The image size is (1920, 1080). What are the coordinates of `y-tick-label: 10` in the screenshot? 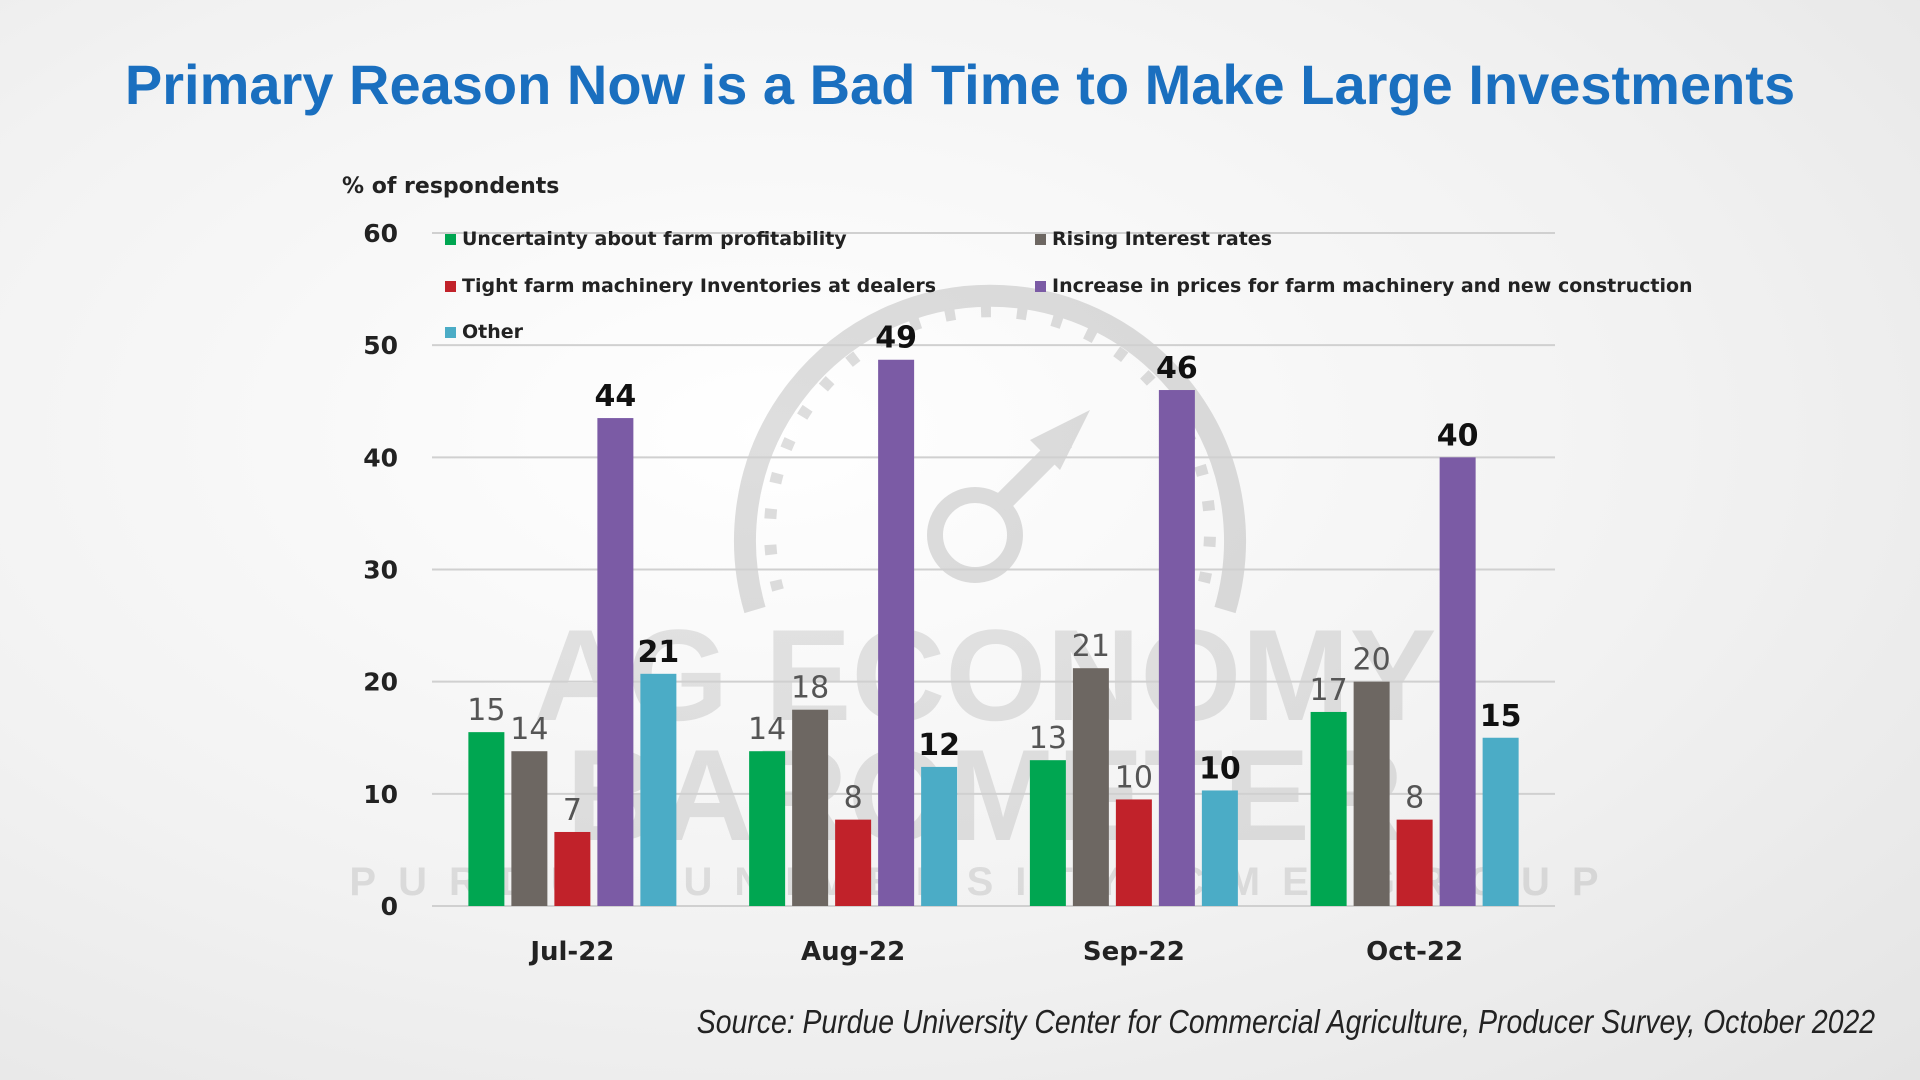 It's located at (380, 794).